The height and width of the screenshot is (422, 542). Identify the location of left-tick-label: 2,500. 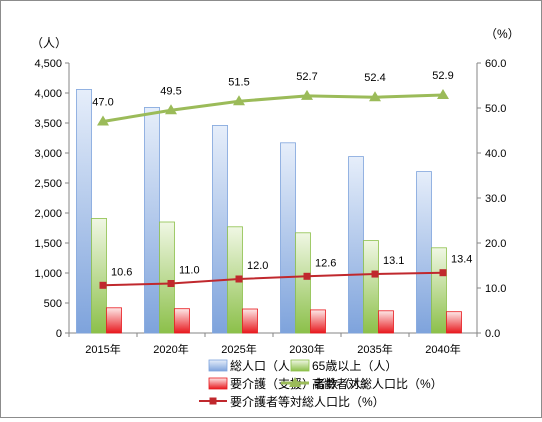
(48, 184).